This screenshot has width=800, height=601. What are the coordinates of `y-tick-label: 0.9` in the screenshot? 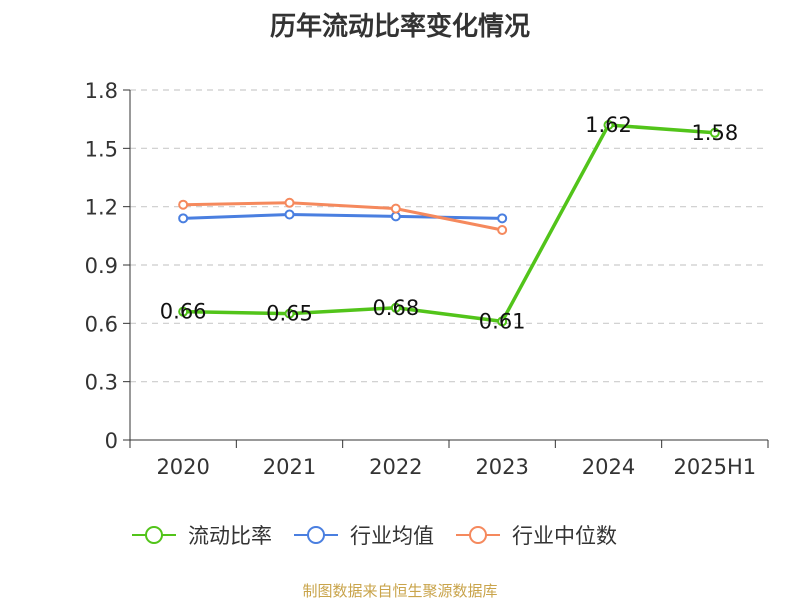 It's located at (101, 266).